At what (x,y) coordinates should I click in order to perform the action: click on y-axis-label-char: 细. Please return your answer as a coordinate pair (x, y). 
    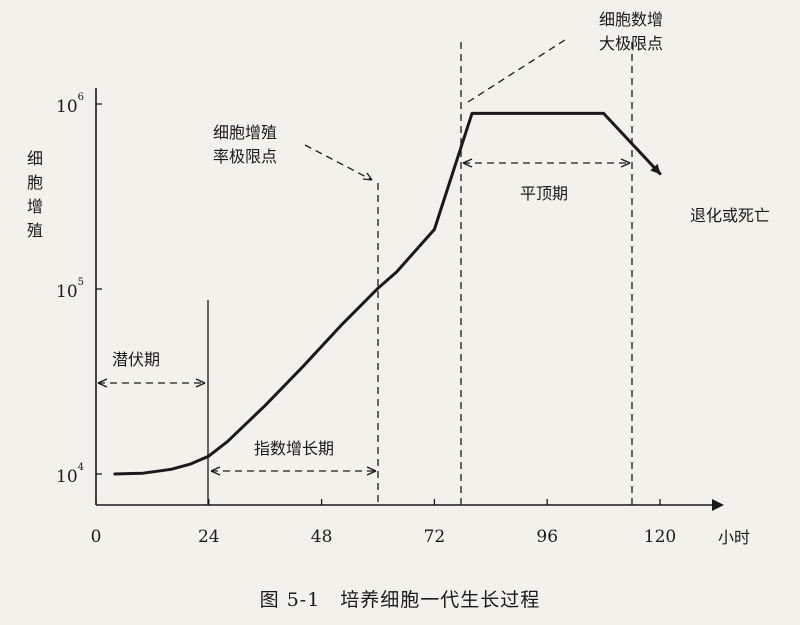
    Looking at the image, I should click on (35, 158).